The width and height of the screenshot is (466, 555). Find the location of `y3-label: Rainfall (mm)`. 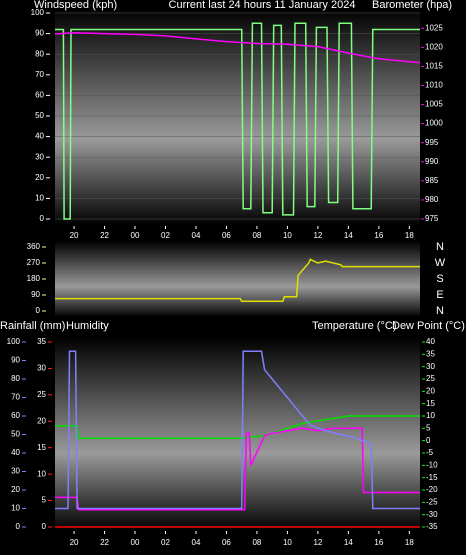

y3-label: Rainfall (mm) is located at coordinates (32, 326).